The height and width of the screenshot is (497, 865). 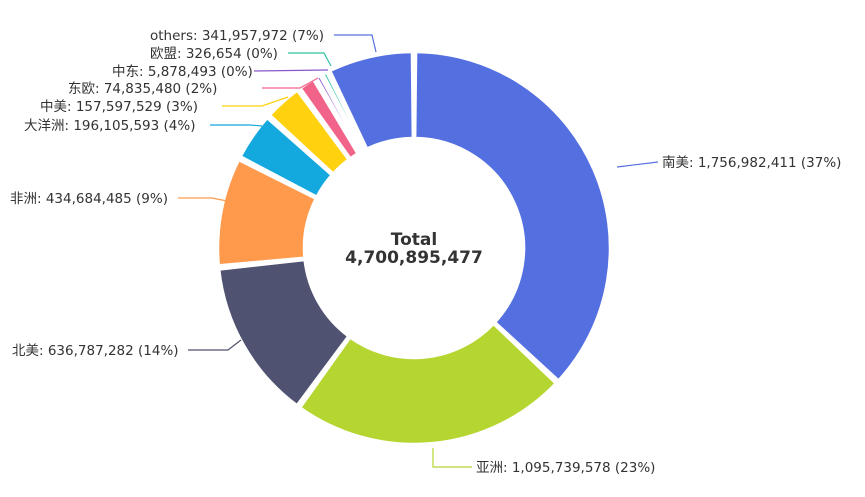 I want to click on leader-line-others, so click(x=355, y=43).